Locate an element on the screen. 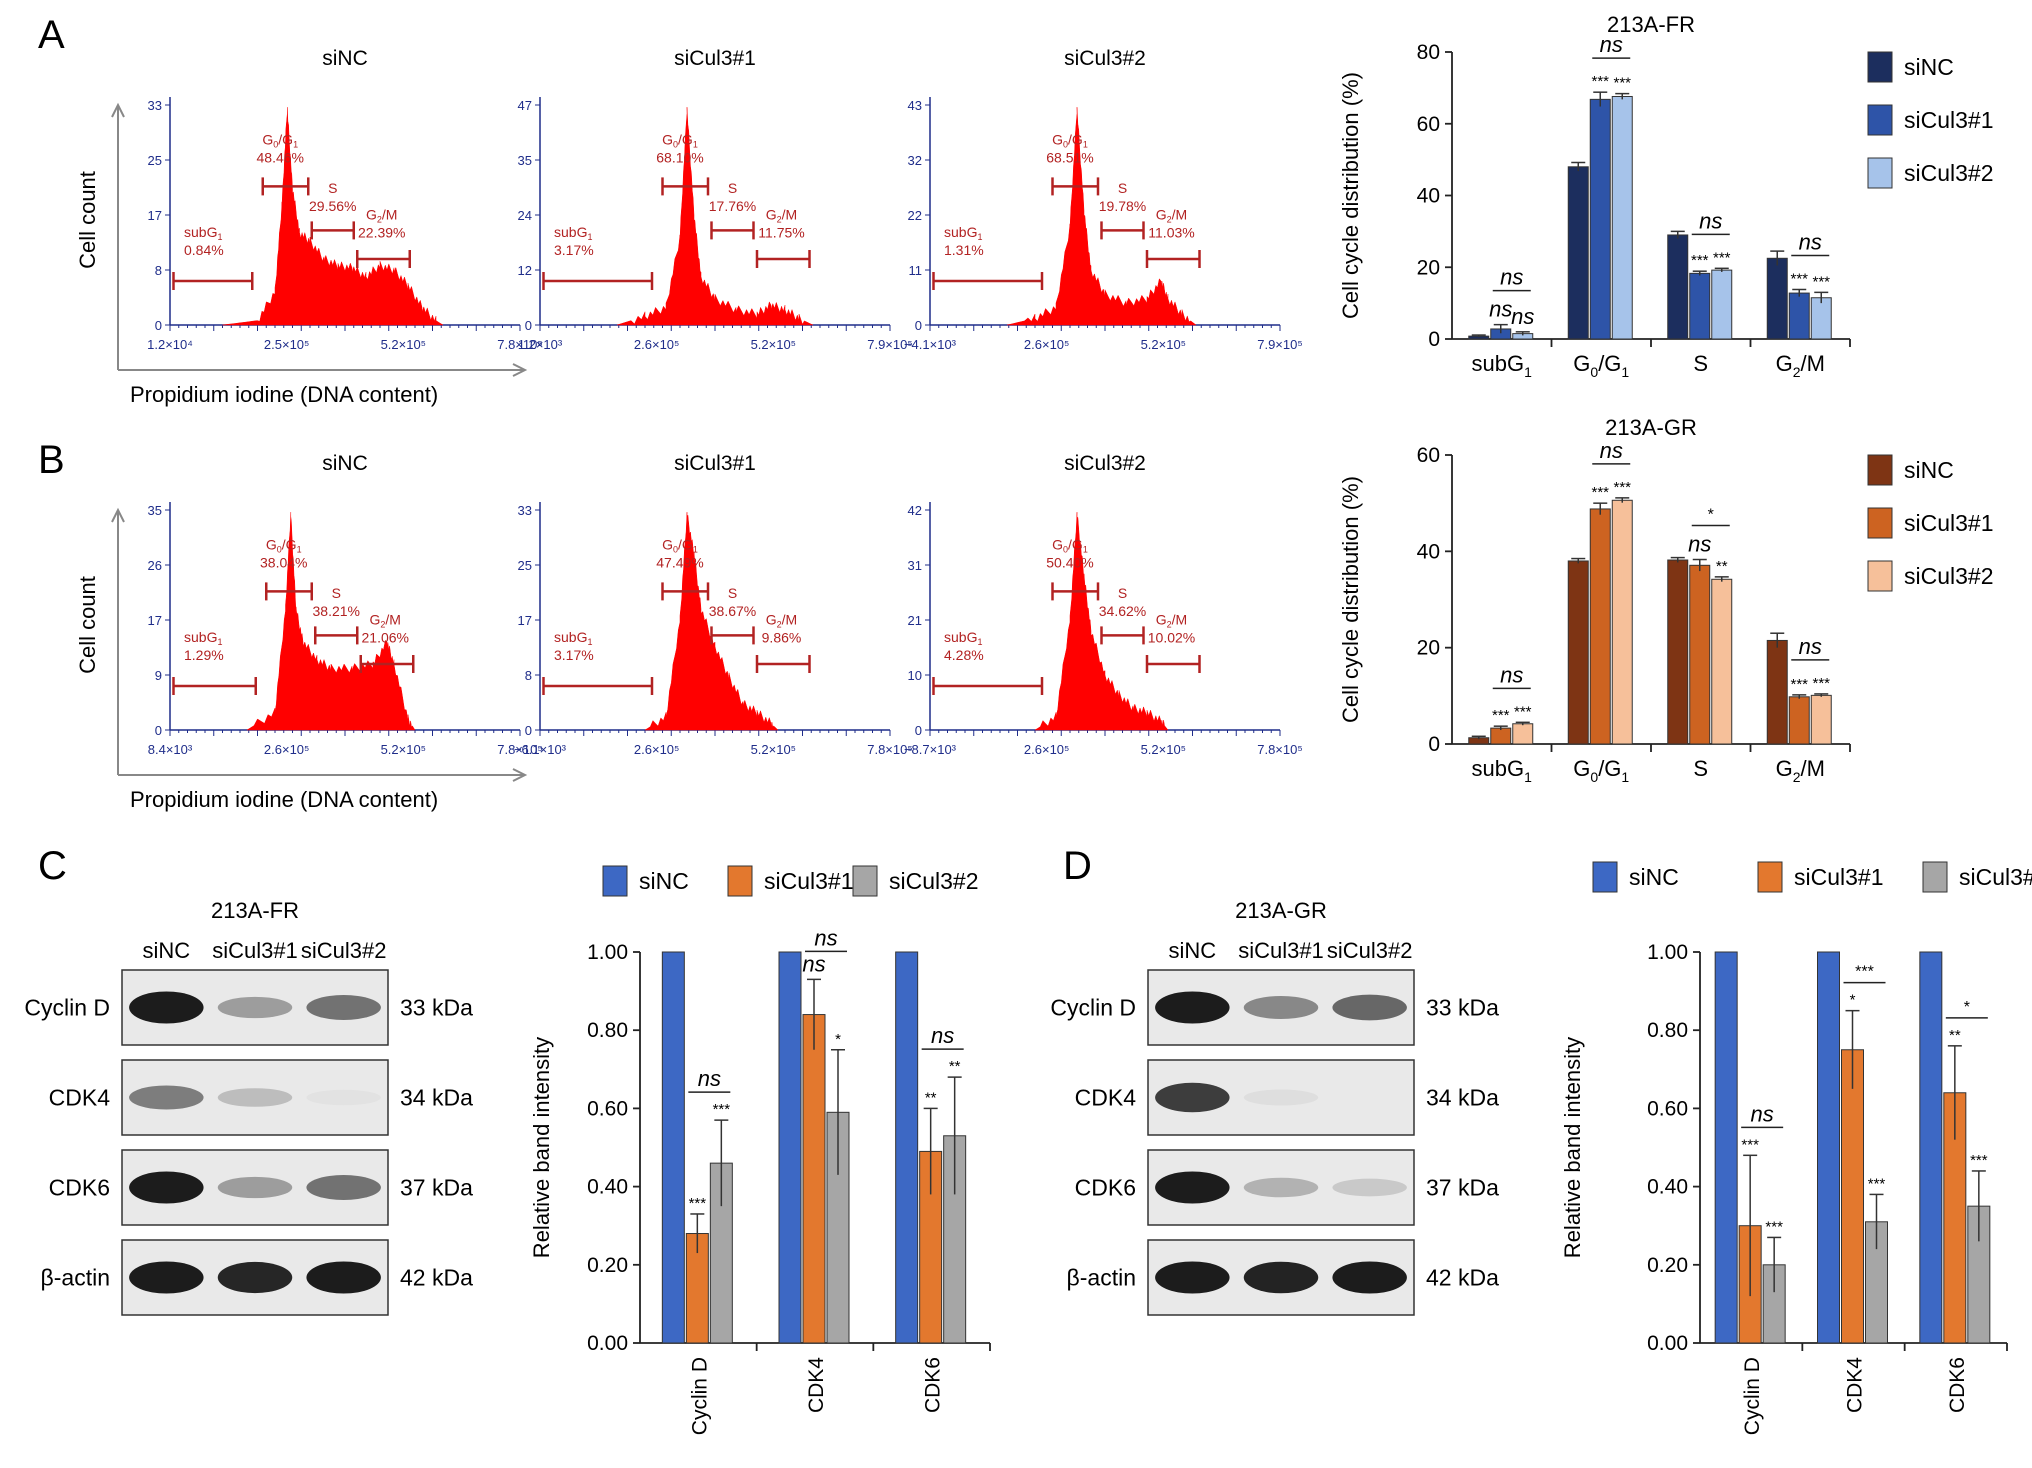 The height and width of the screenshot is (1468, 2032). flow-x-label: Propidium iodine (DNA content) is located at coordinates (284, 799).